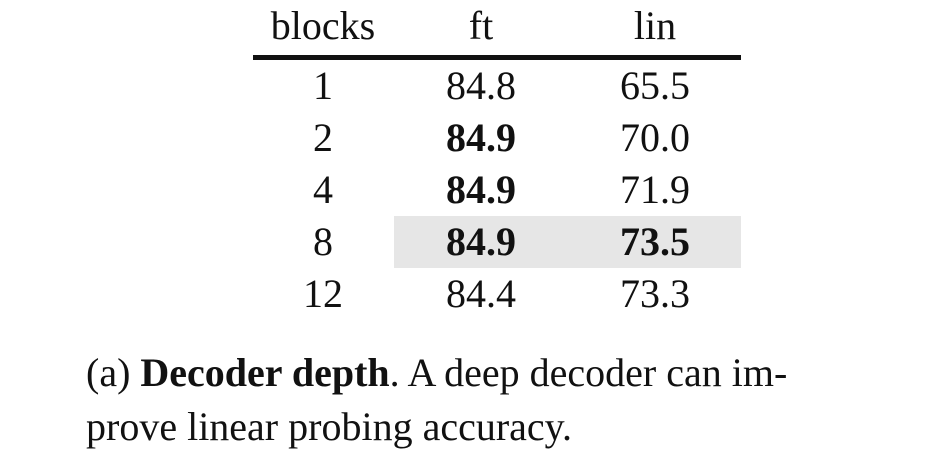 Image resolution: width=948 pixels, height=463 pixels. Describe the element at coordinates (497, 57) in the screenshot. I see `header-rule` at that location.